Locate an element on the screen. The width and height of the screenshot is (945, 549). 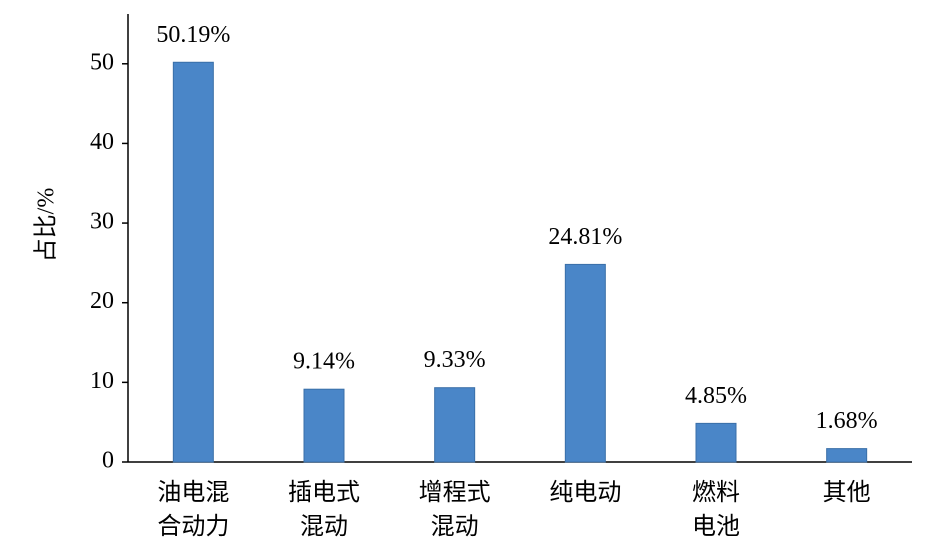
value-label: 9.14% is located at coordinates (324, 362).